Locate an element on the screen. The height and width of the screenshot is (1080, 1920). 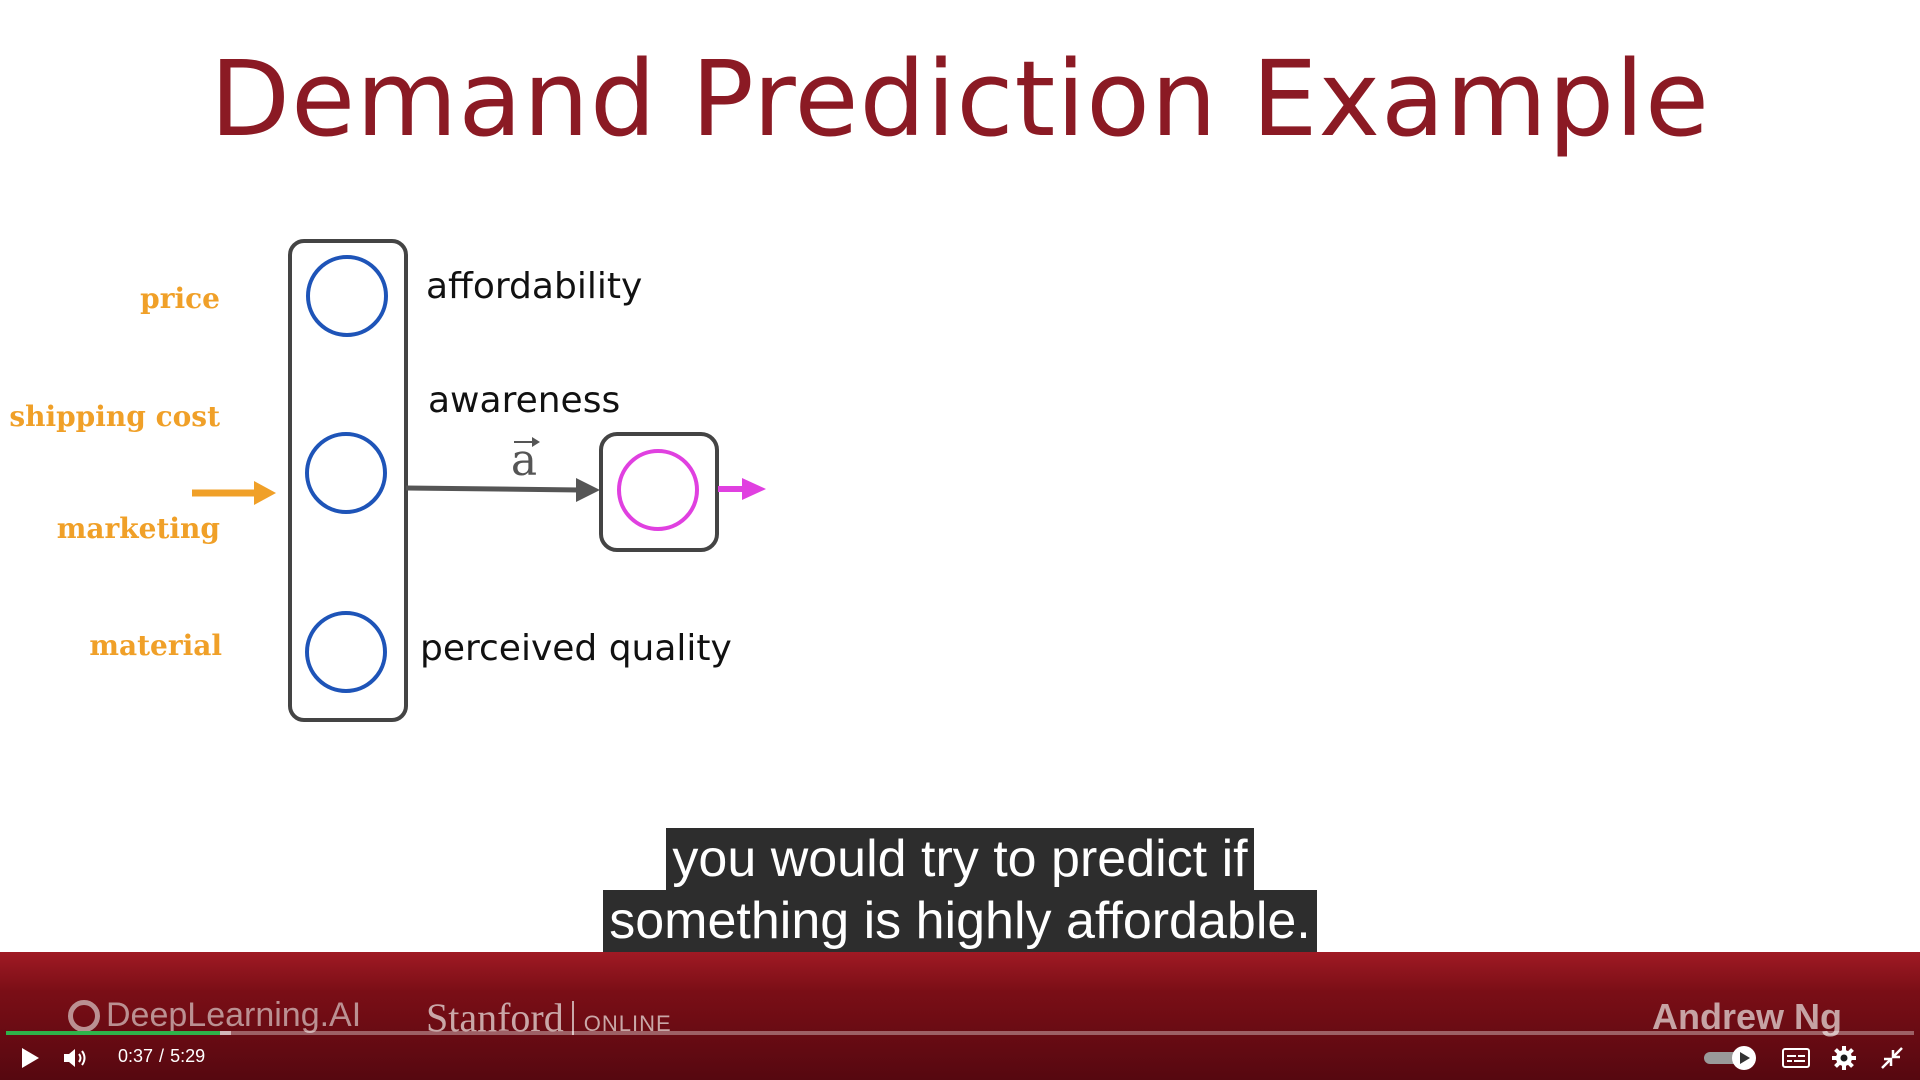
progress-bar is located at coordinates (960, 1033).